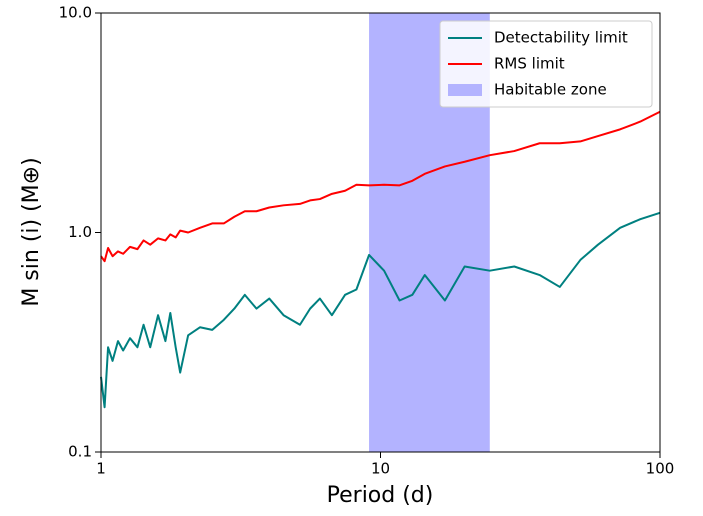 This screenshot has height=516, width=703. I want to click on legend-box, so click(546, 64).